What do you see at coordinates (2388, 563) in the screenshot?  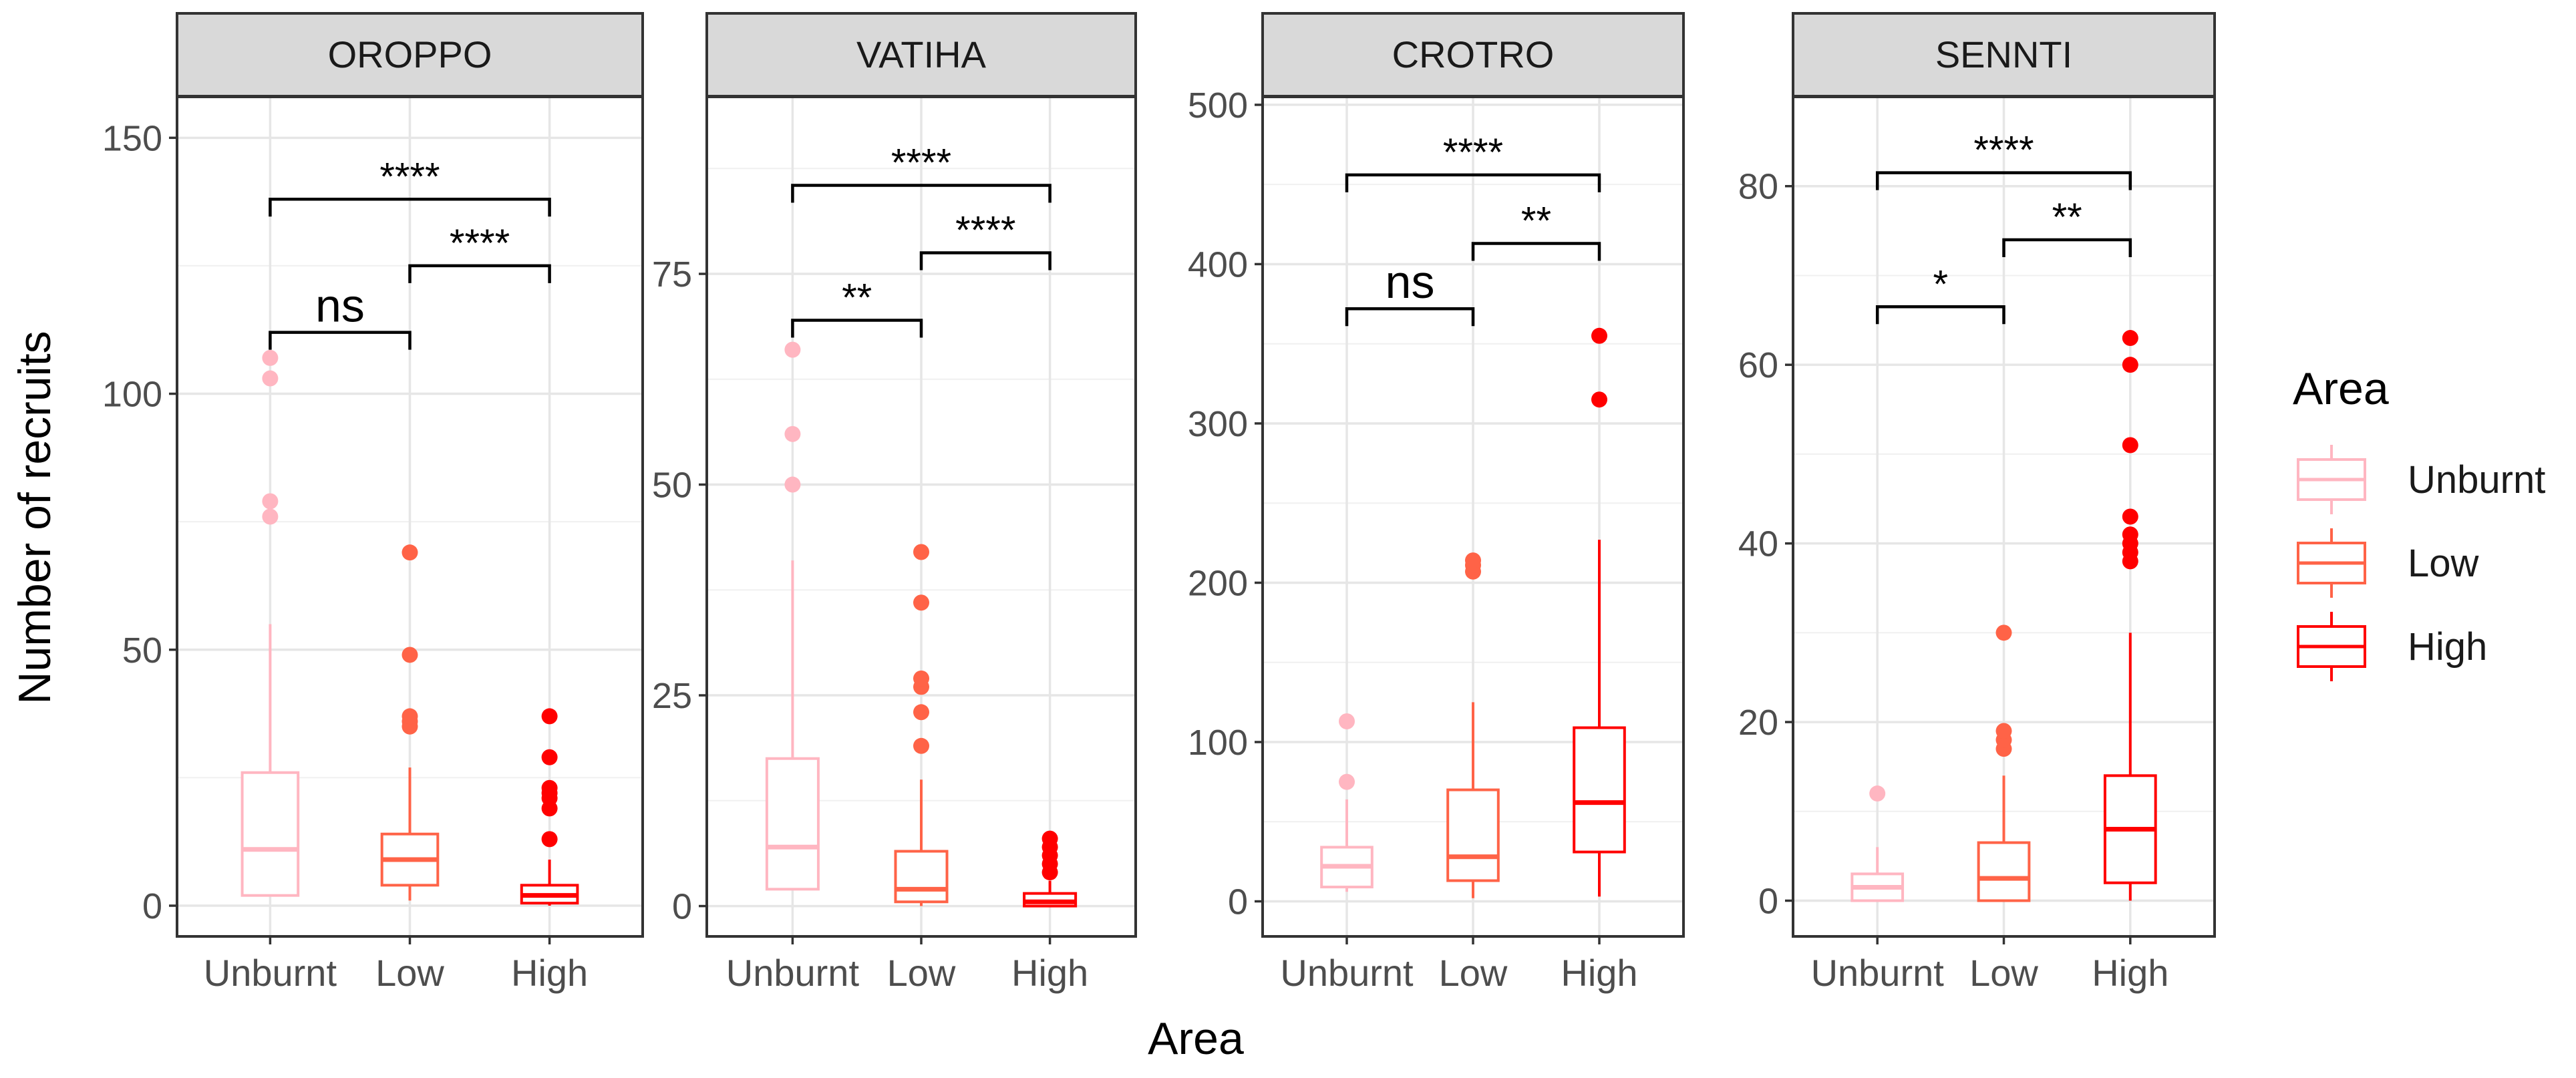 I see `legend-item-low: Low` at bounding box center [2388, 563].